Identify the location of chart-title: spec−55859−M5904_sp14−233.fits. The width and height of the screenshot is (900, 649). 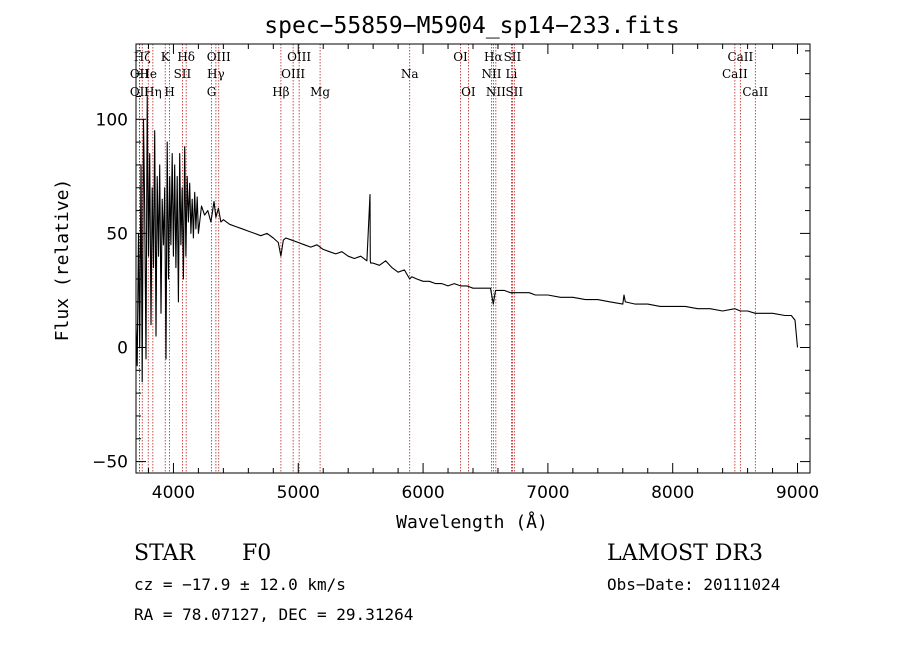
(471, 26).